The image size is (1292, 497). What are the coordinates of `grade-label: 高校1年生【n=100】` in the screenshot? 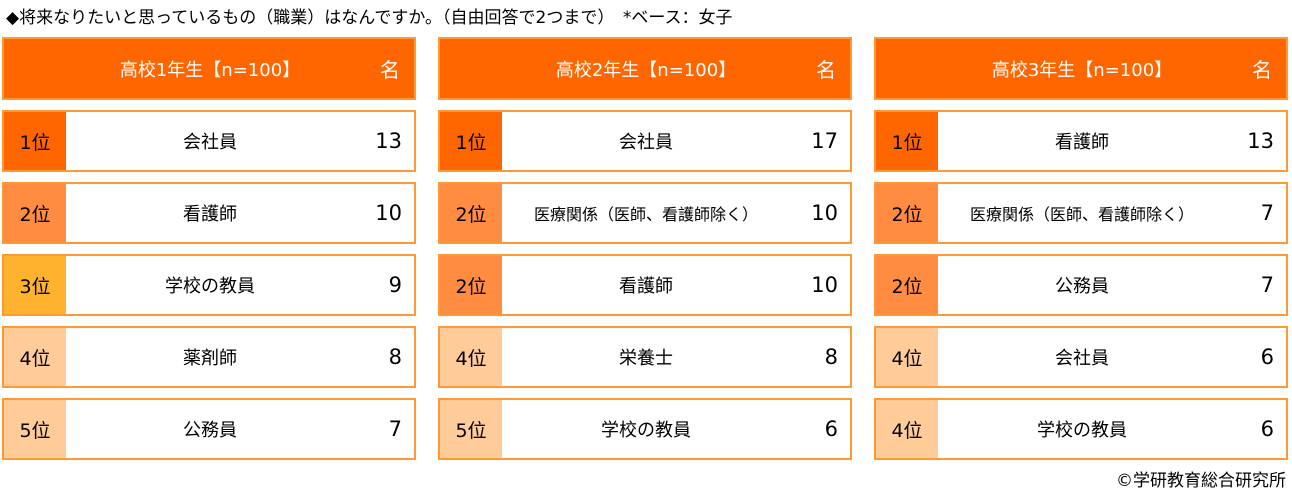 It's located at (210, 70).